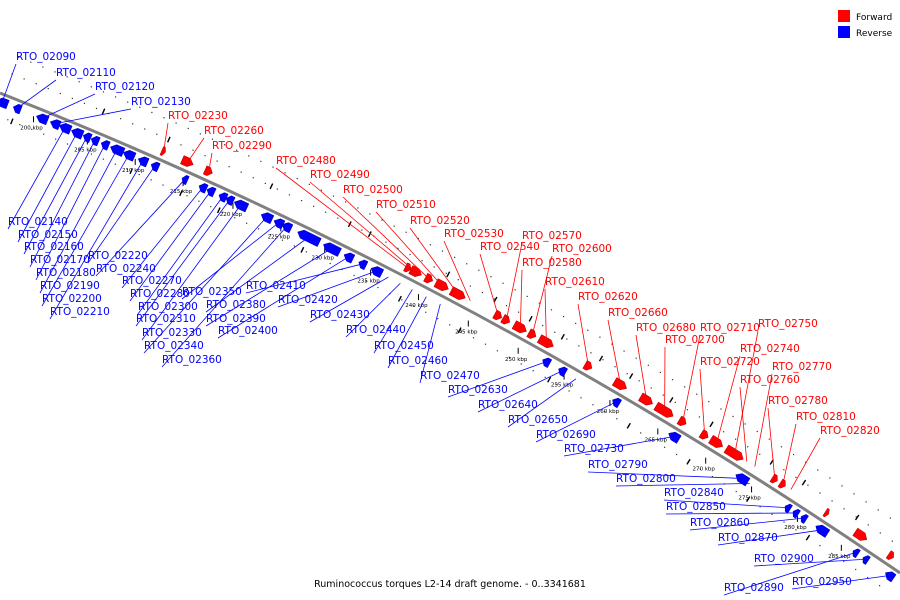  I want to click on gene-label: RTO_02200, so click(72, 299).